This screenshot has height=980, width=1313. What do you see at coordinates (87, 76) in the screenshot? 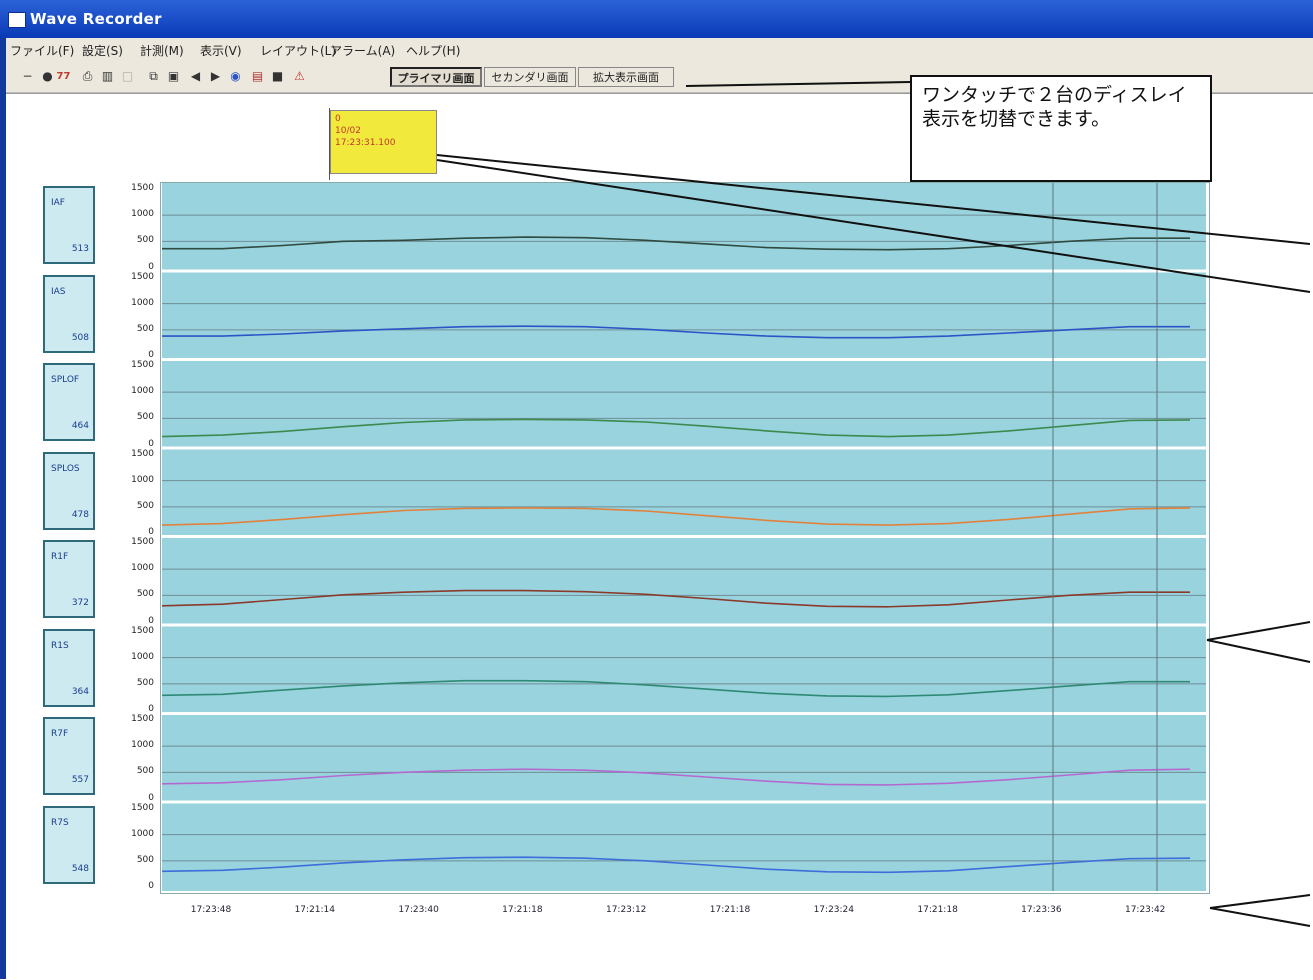
I see `print-icon: ⎙` at bounding box center [87, 76].